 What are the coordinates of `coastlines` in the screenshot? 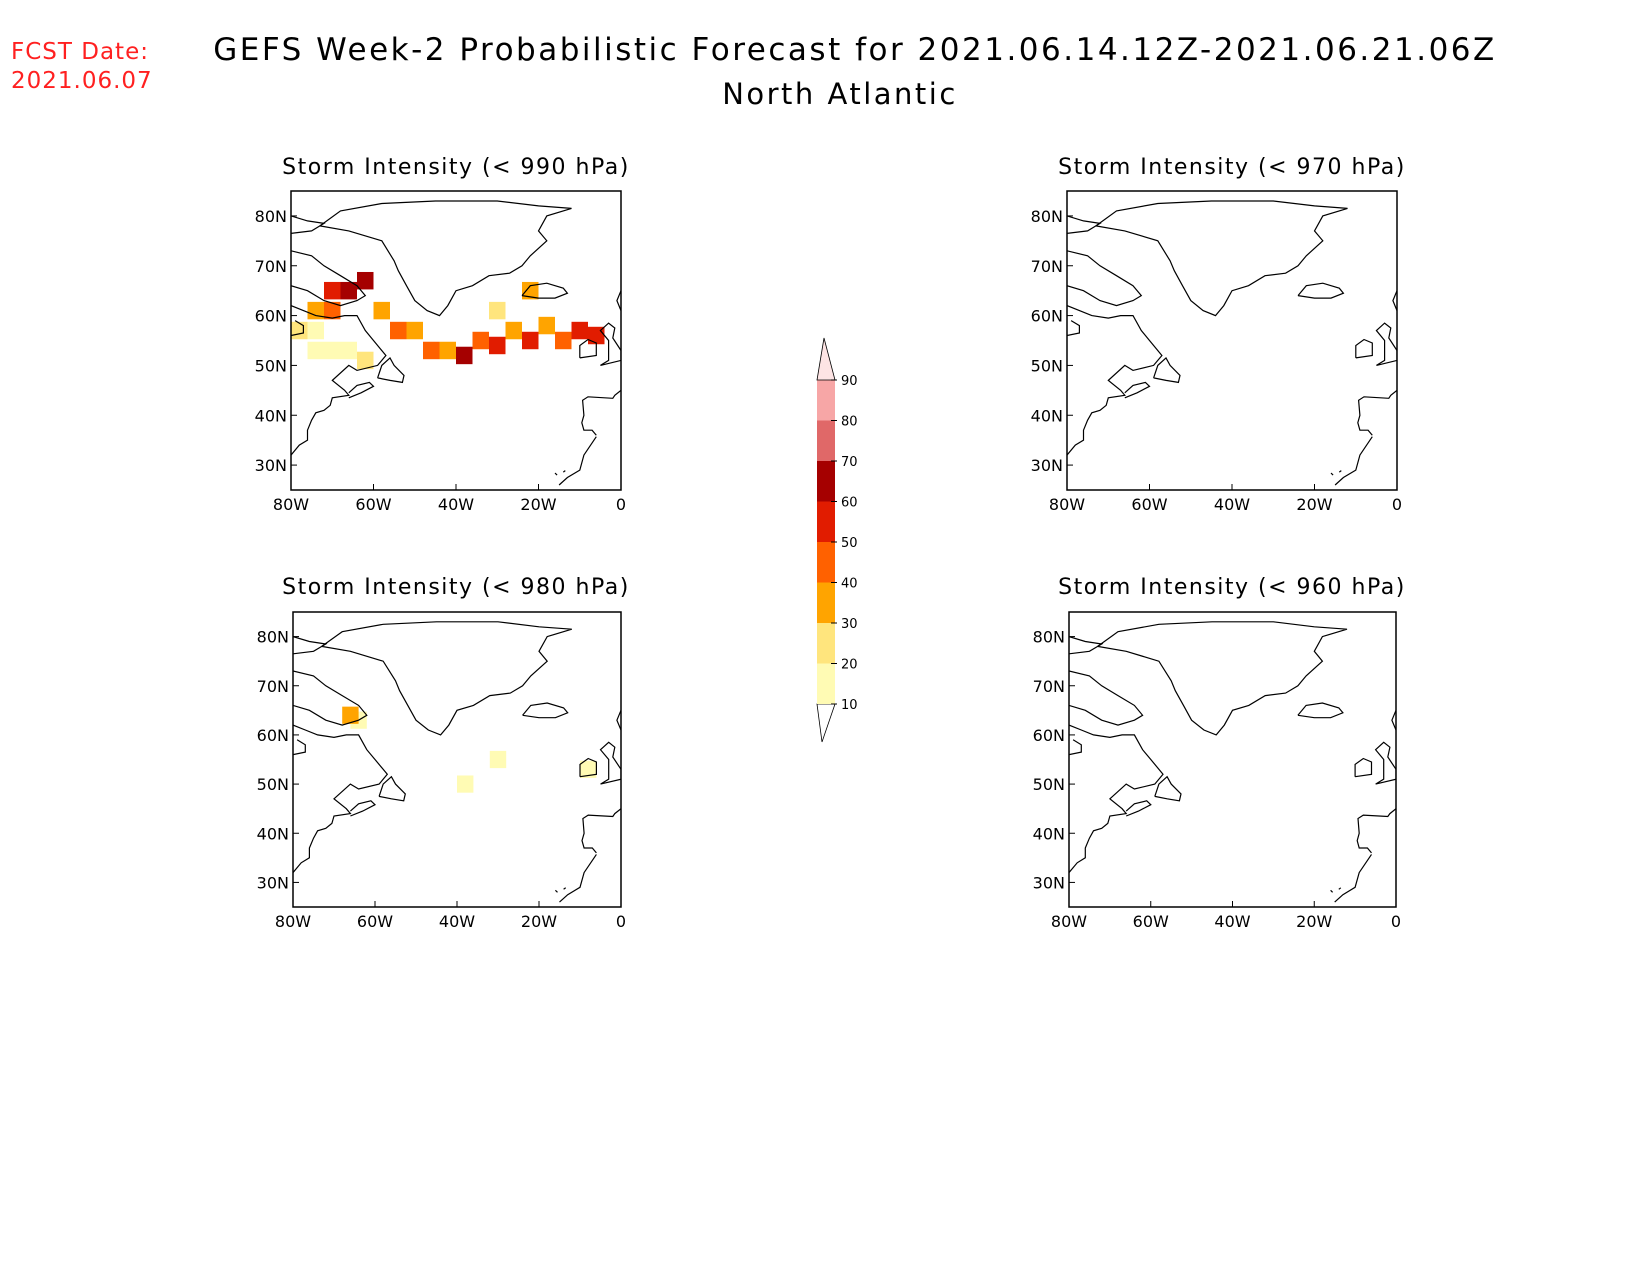 It's located at (457, 762).